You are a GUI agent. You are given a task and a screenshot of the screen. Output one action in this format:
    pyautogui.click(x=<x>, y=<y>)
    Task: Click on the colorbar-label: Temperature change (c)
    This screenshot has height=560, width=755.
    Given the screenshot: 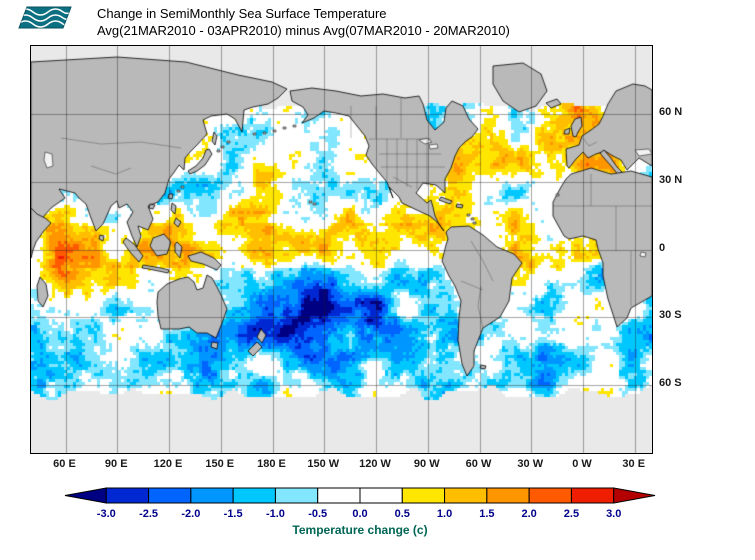 What is the action you would take?
    pyautogui.click(x=359, y=530)
    